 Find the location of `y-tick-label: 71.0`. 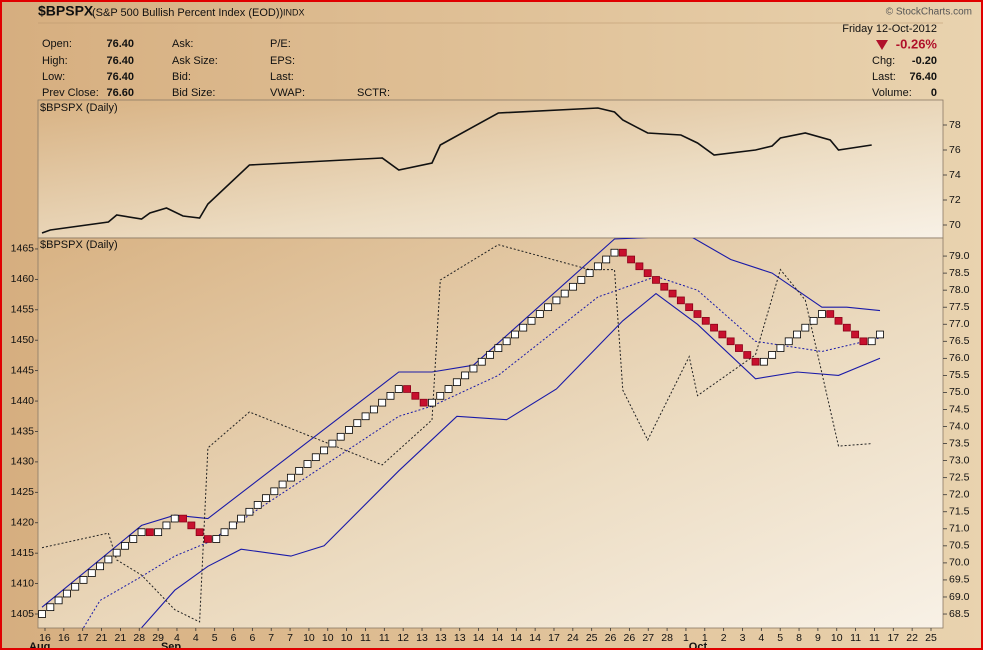

y-tick-label: 71.0 is located at coordinates (959, 529).